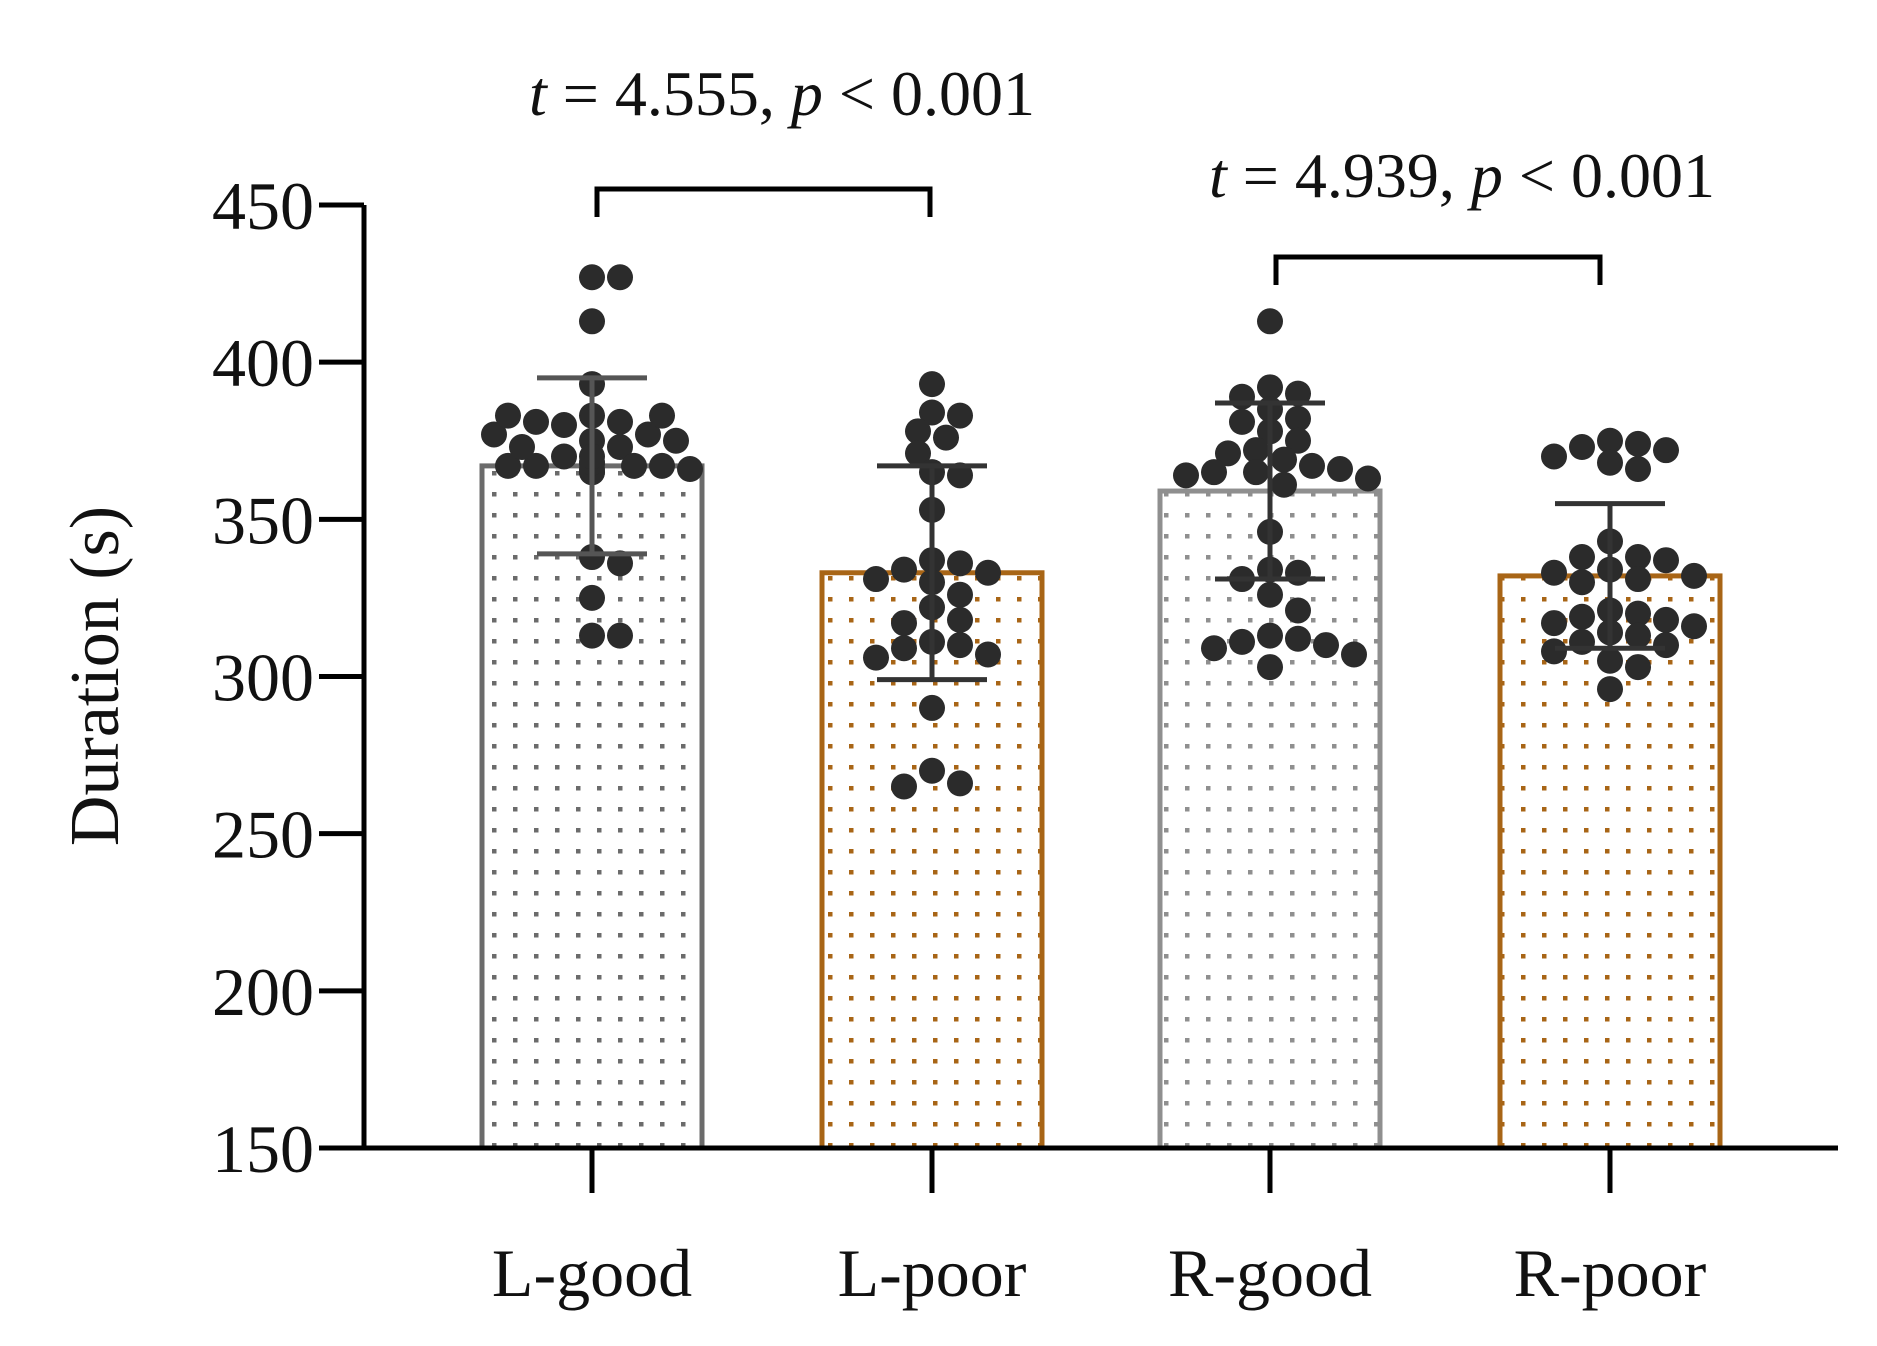  I want to click on y-axis-title: Duration (s), so click(95, 676).